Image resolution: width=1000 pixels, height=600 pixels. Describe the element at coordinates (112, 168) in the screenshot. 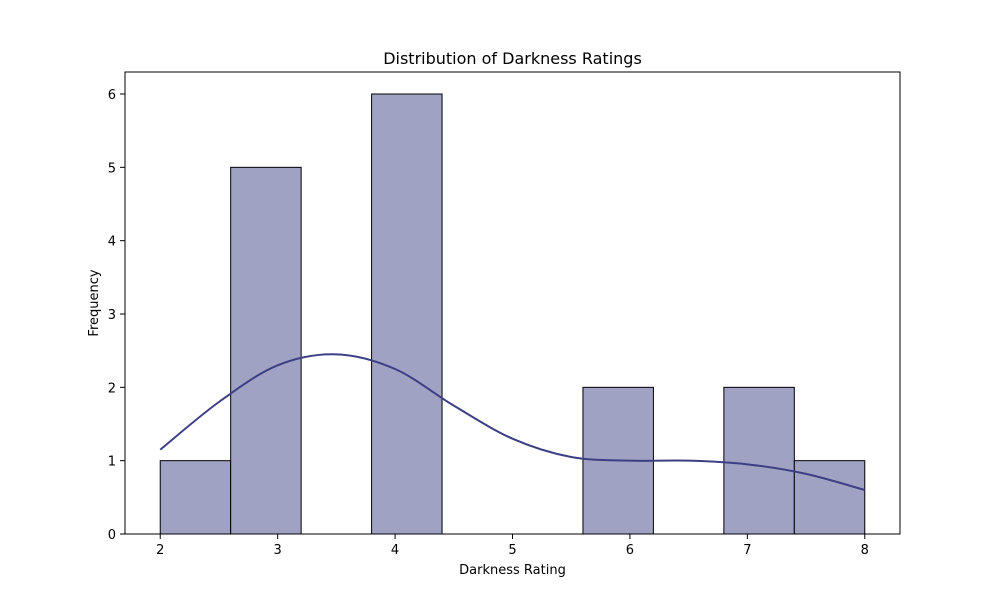

I see `y-tick-label: 5` at that location.